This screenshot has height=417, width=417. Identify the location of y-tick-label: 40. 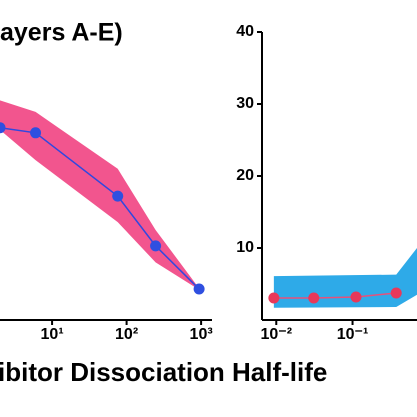
(245, 31).